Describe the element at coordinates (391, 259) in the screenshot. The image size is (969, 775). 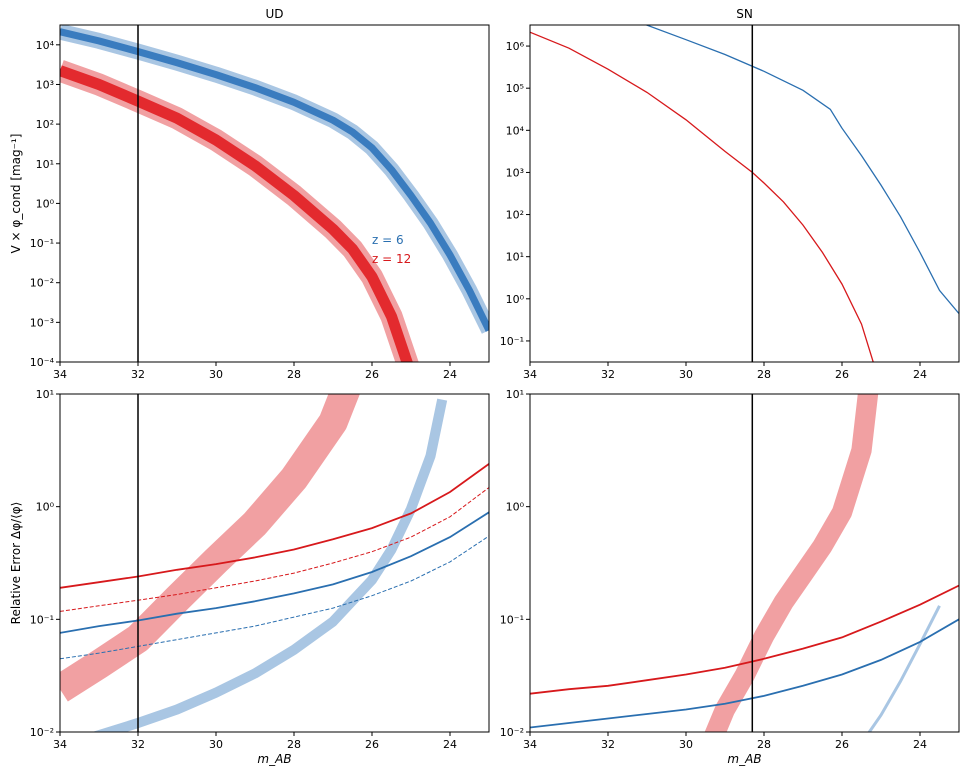
I see `series-annotation-label: z = 12` at that location.